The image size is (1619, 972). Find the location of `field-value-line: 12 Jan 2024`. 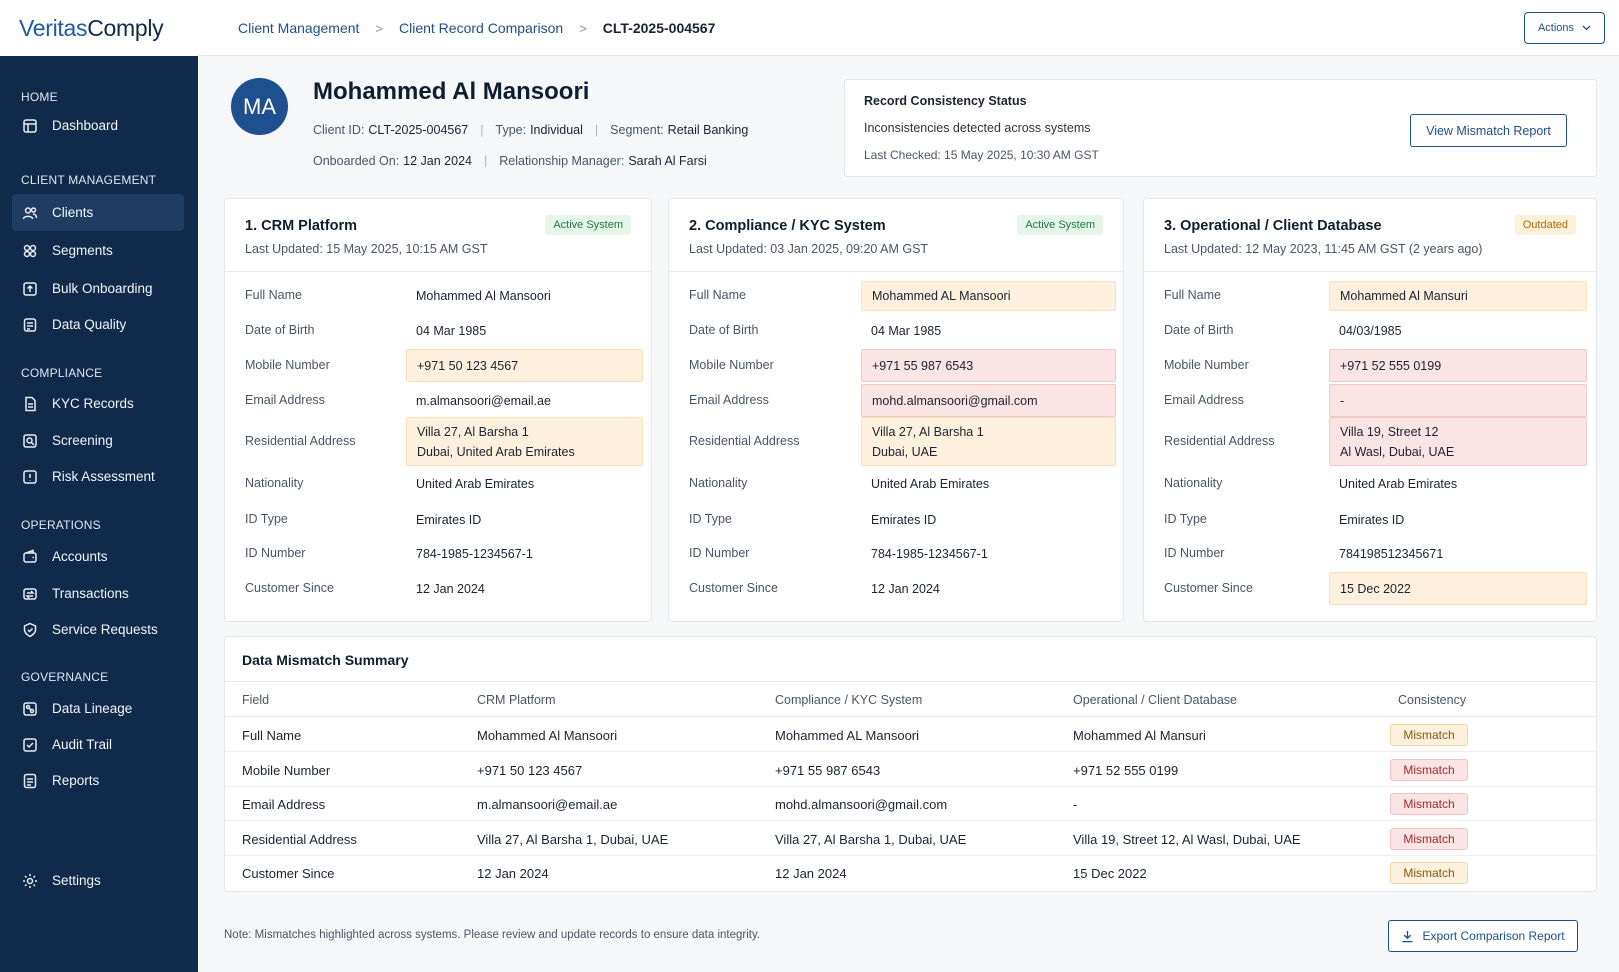

field-value-line: 12 Jan 2024 is located at coordinates (905, 588).